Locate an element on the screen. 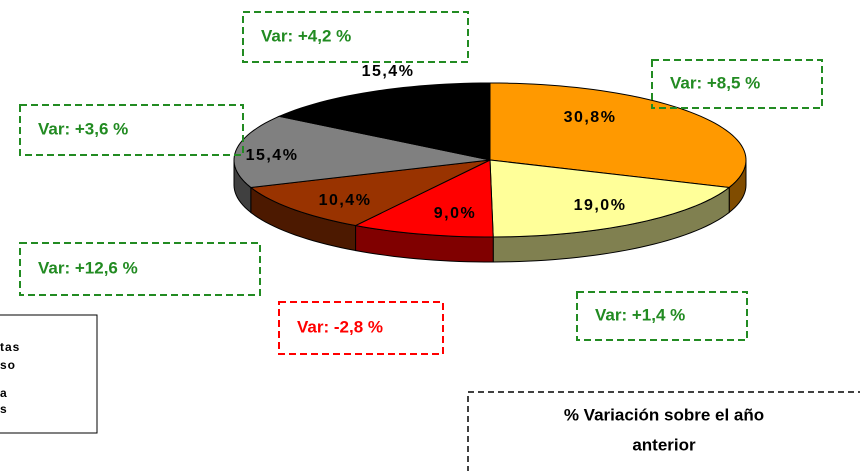 The image size is (860, 471). slice-label: 10,4% is located at coordinates (345, 200).